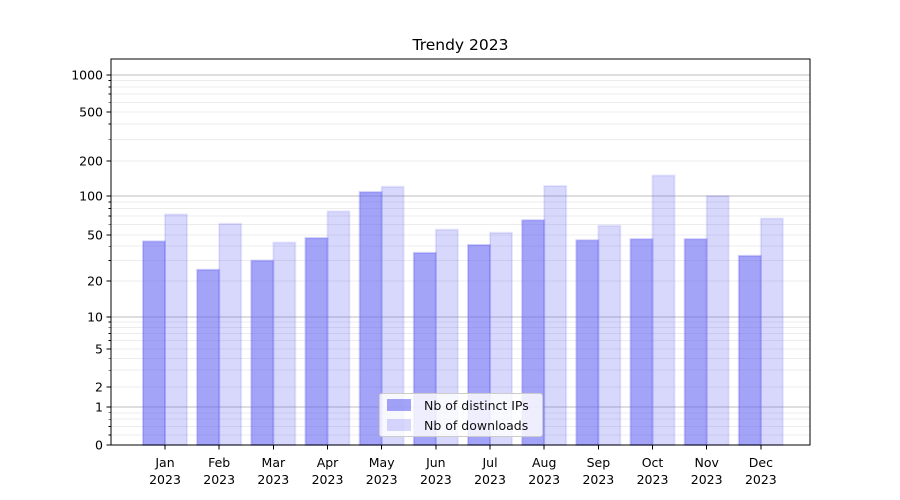 The width and height of the screenshot is (900, 500). I want to click on x-tick-label-may: May 2023, so click(382, 471).